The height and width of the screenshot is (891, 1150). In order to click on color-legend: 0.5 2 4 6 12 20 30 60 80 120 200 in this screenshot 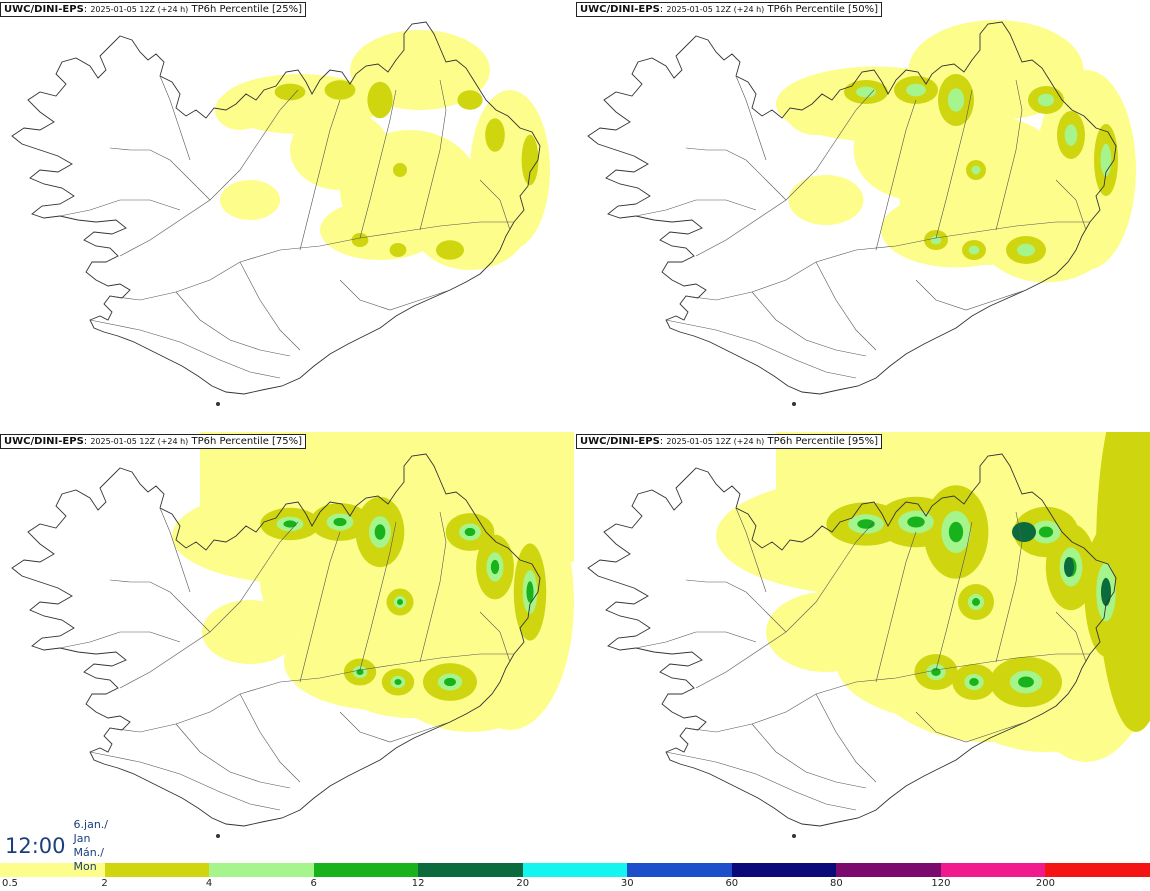, I will do `click(575, 877)`.